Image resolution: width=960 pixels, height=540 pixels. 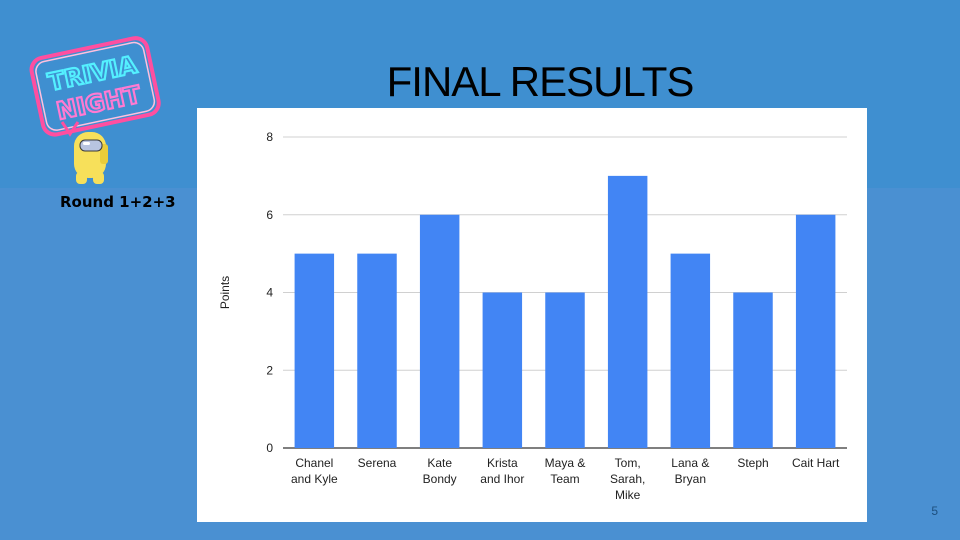 What do you see at coordinates (627, 479) in the screenshot?
I see `x-tick-label: Tom, Sarah, Mike` at bounding box center [627, 479].